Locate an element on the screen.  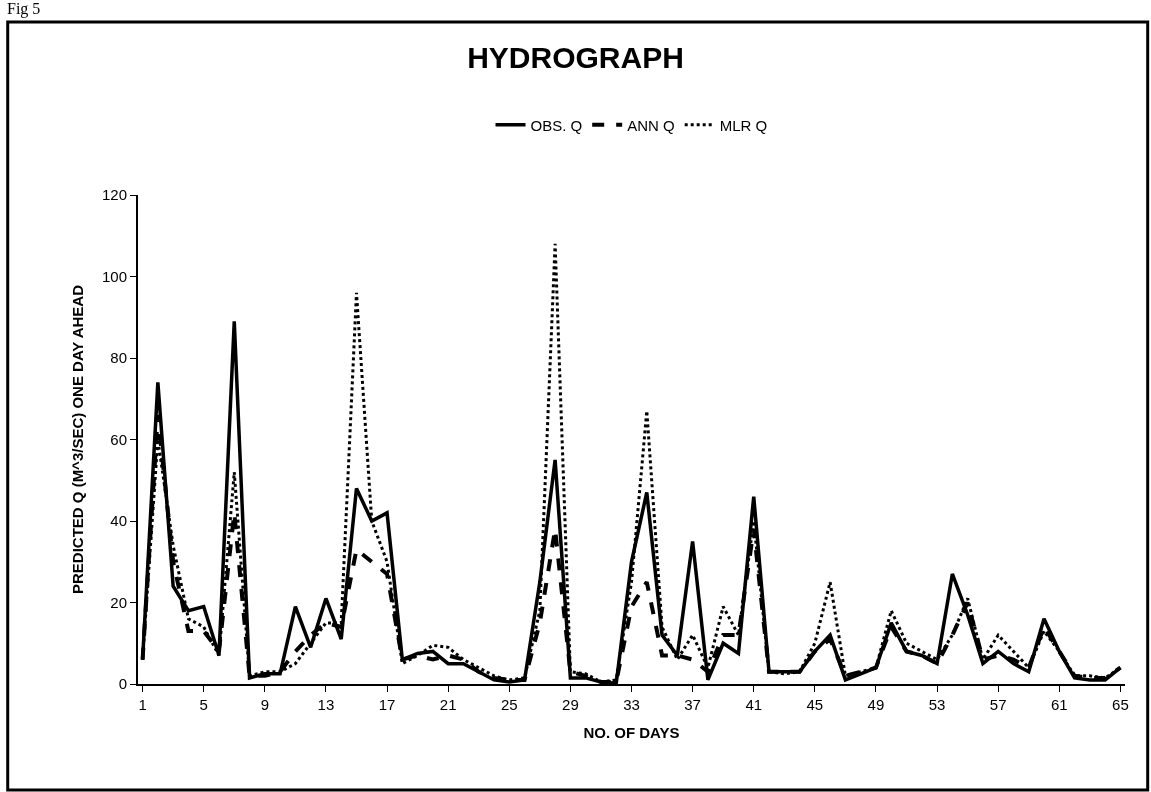
y-axis-title: PREDICTED Q (M^3/SEC) ONE DAY AHEAD is located at coordinates (77, 439).